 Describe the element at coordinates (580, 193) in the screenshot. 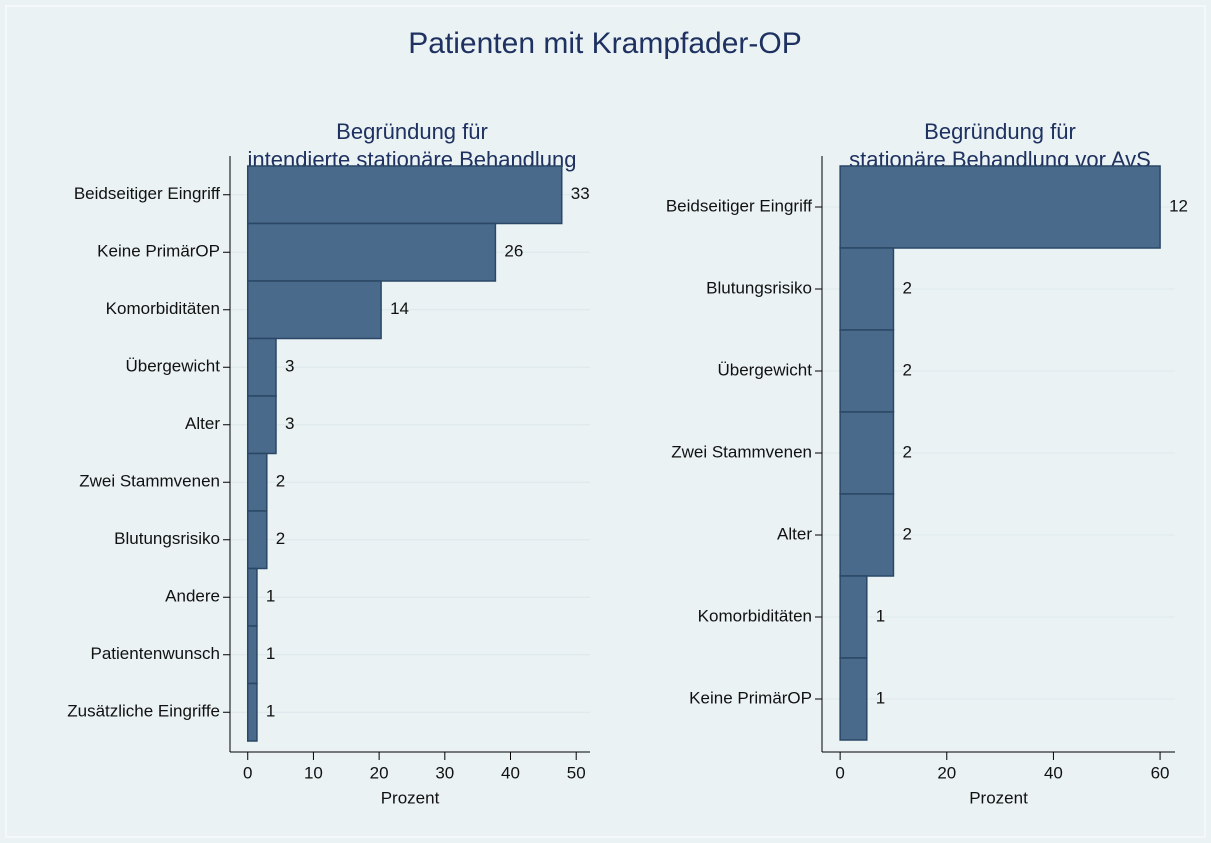

I see `value-label: 33` at that location.